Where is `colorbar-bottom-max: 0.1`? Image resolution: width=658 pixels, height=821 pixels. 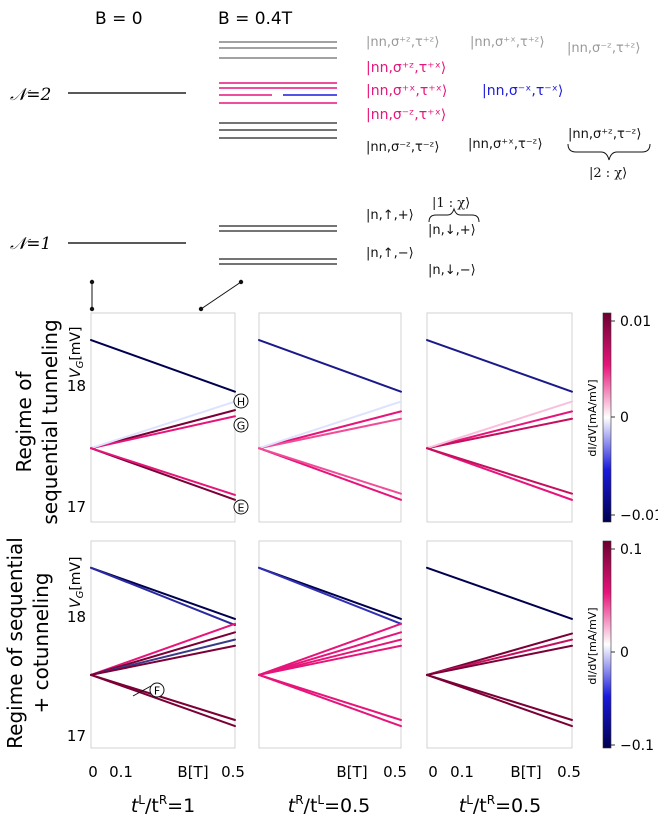
colorbar-bottom-max: 0.1 is located at coordinates (631, 550).